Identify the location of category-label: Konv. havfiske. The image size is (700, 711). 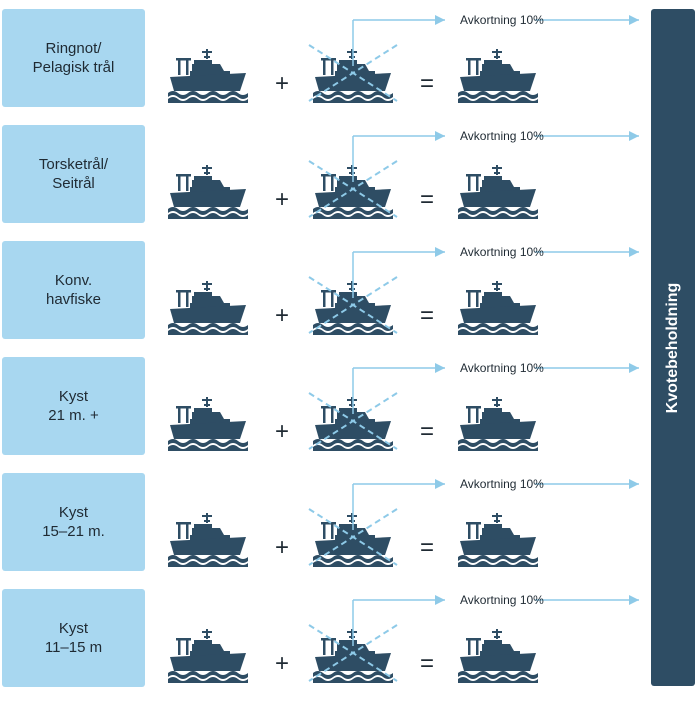
(73, 290).